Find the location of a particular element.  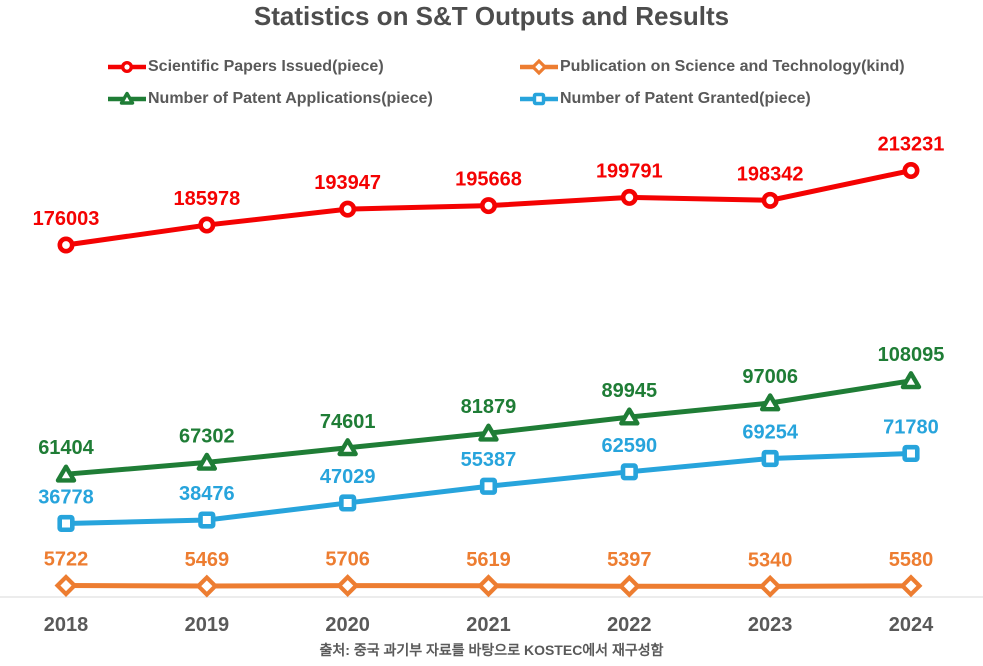

square-legend-marker-icon is located at coordinates (539, 99).